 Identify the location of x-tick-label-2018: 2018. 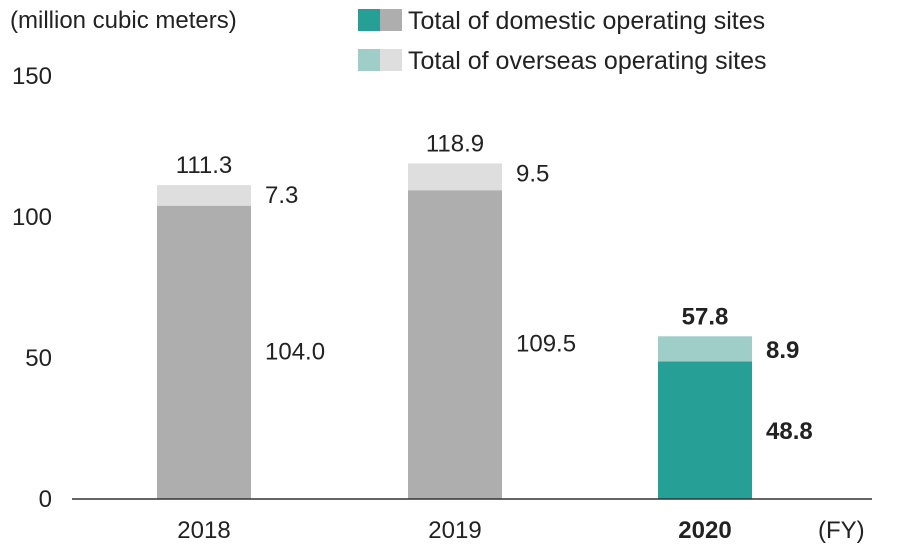
(203, 530).